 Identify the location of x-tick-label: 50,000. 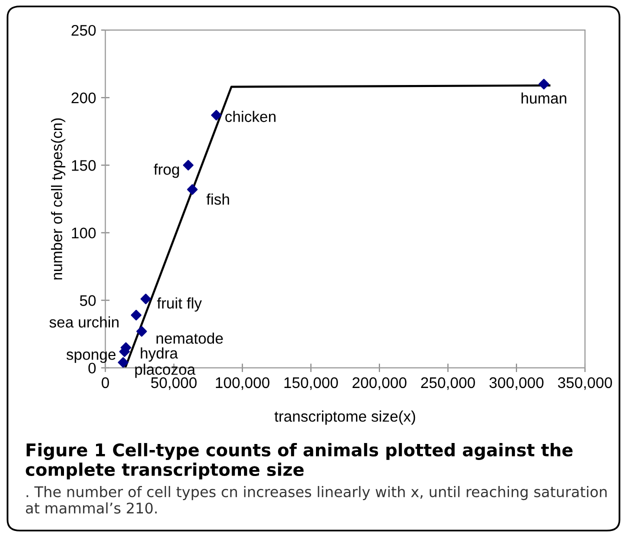
(174, 383).